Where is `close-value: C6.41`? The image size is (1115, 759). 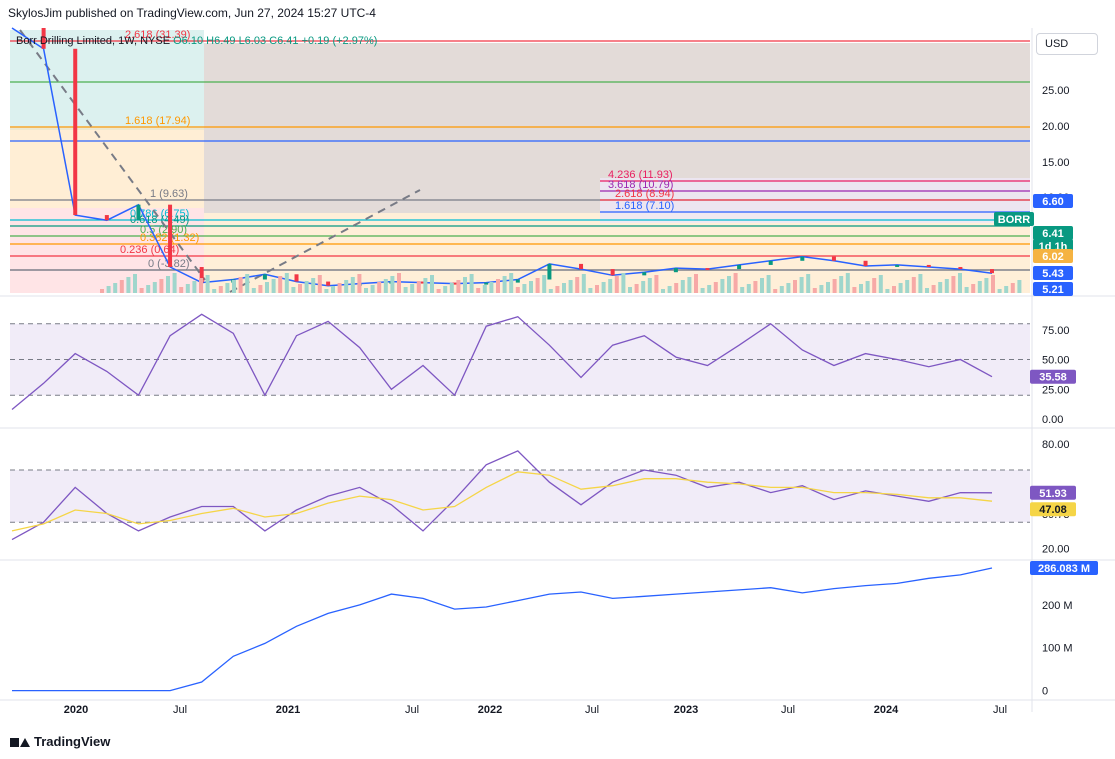 close-value: C6.41 is located at coordinates (284, 41).